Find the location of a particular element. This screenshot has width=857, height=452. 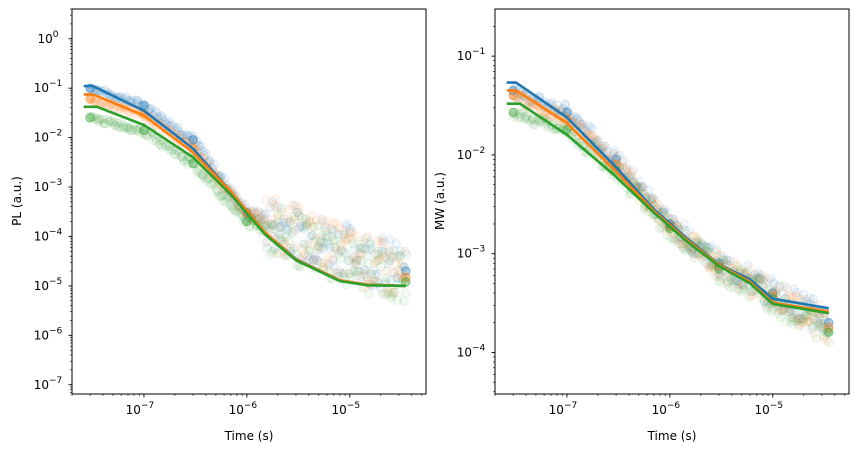

mw-y-tick-label: 10⁻² is located at coordinates (471, 154).